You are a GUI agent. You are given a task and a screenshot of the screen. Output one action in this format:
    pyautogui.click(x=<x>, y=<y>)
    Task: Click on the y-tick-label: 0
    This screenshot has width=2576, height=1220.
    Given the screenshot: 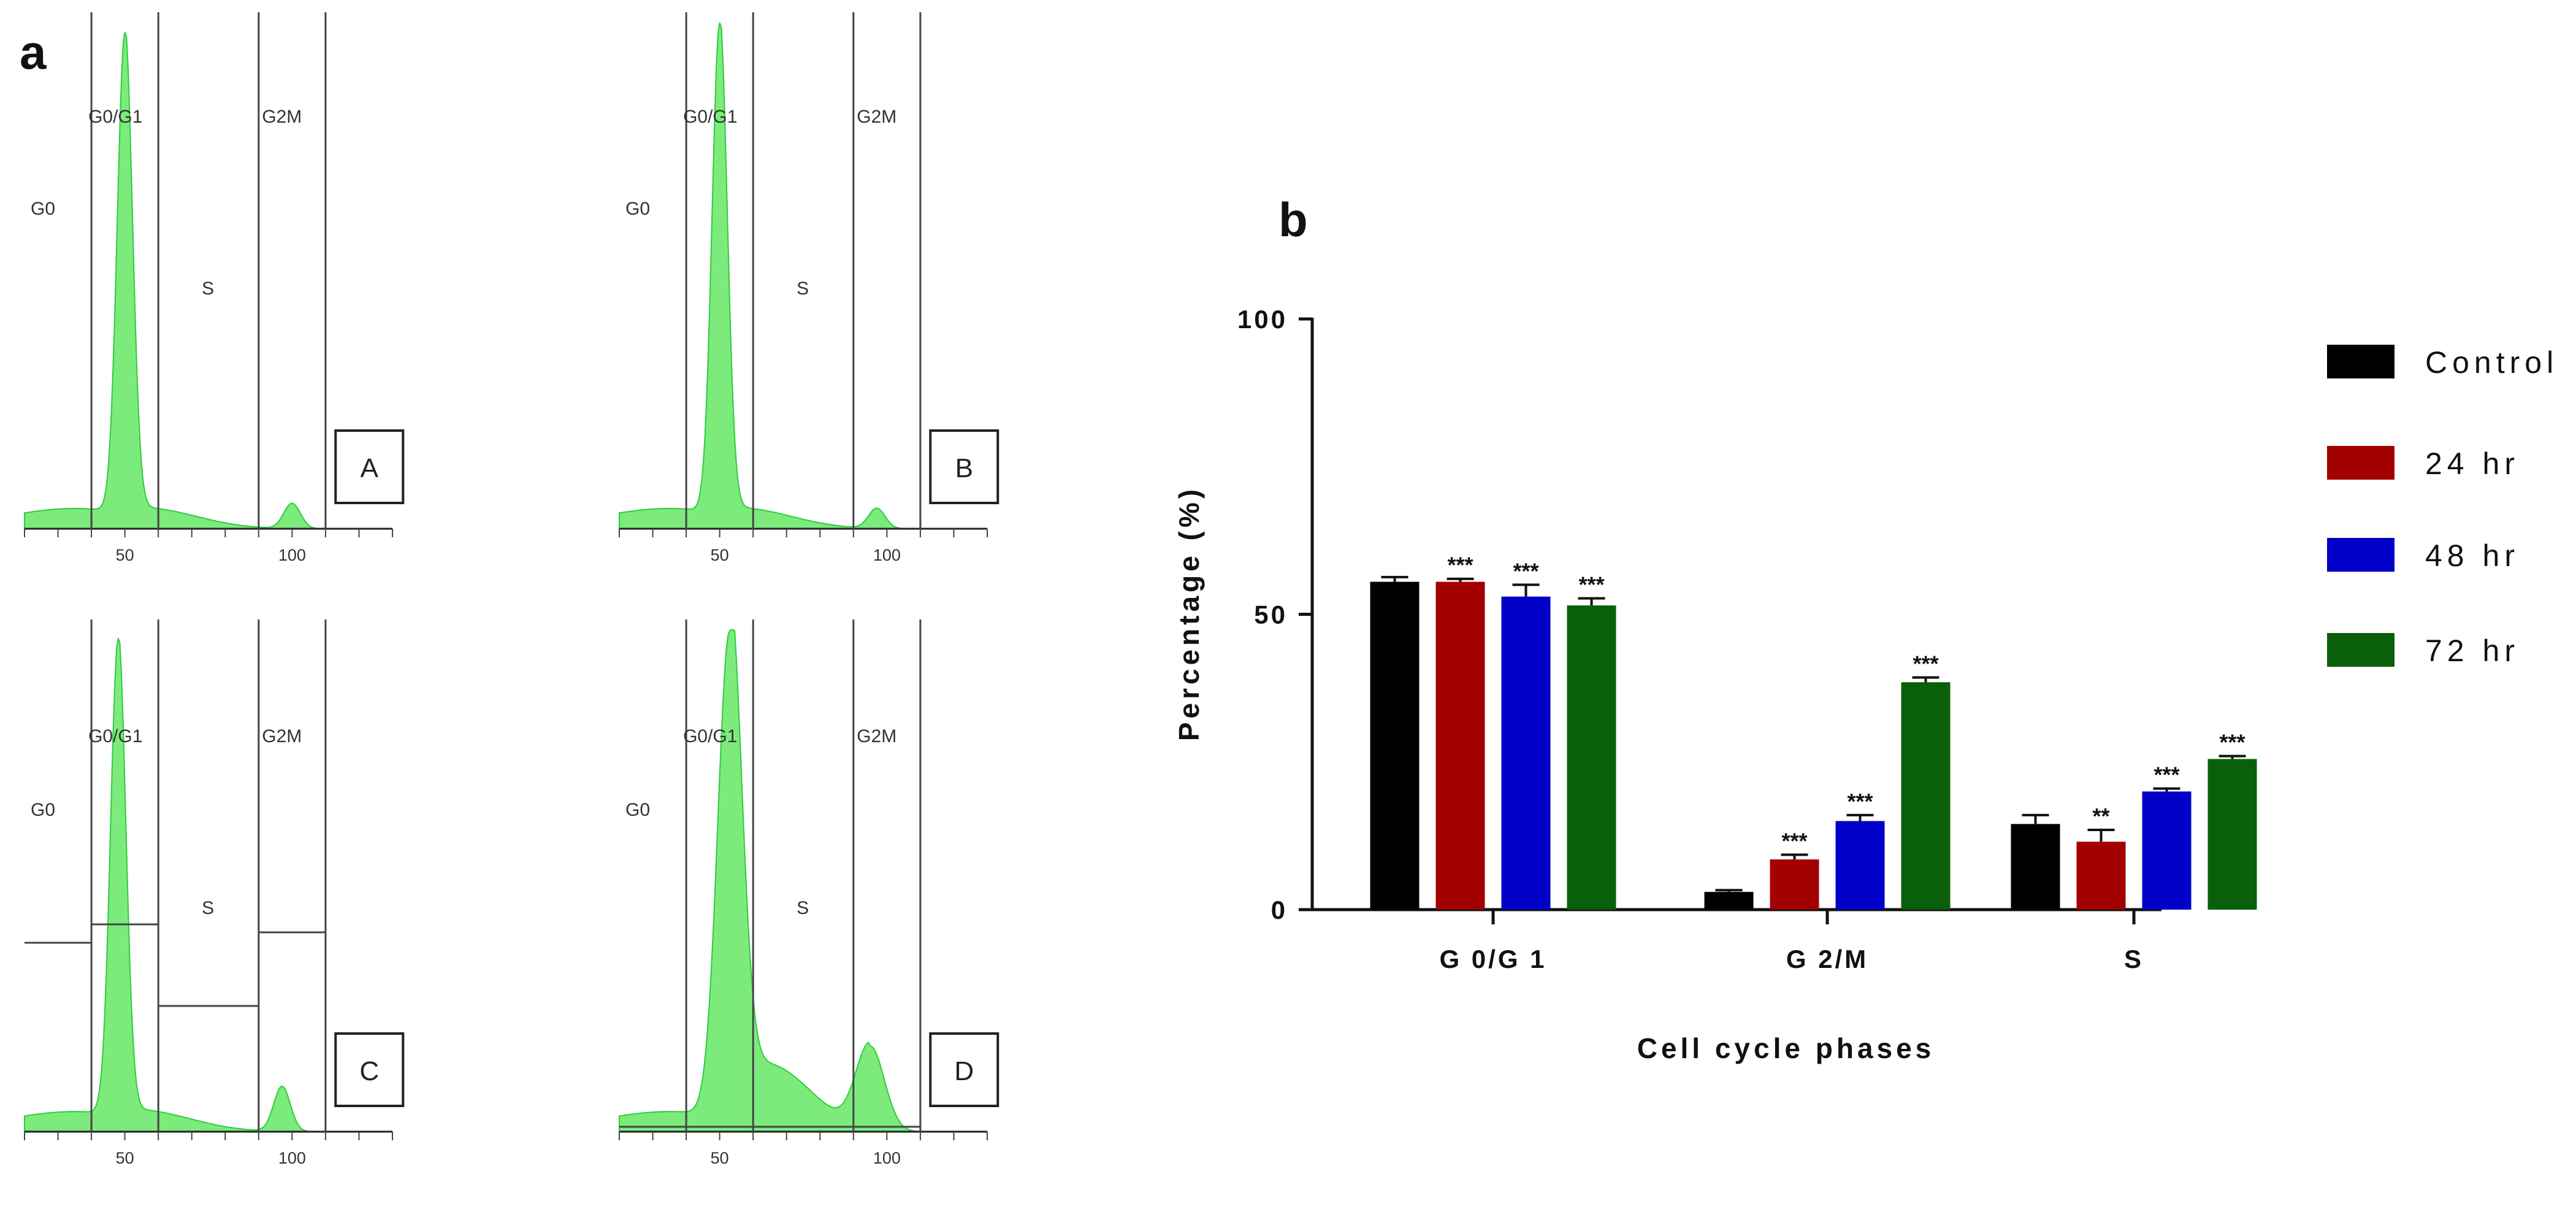 What is the action you would take?
    pyautogui.click(x=1279, y=910)
    